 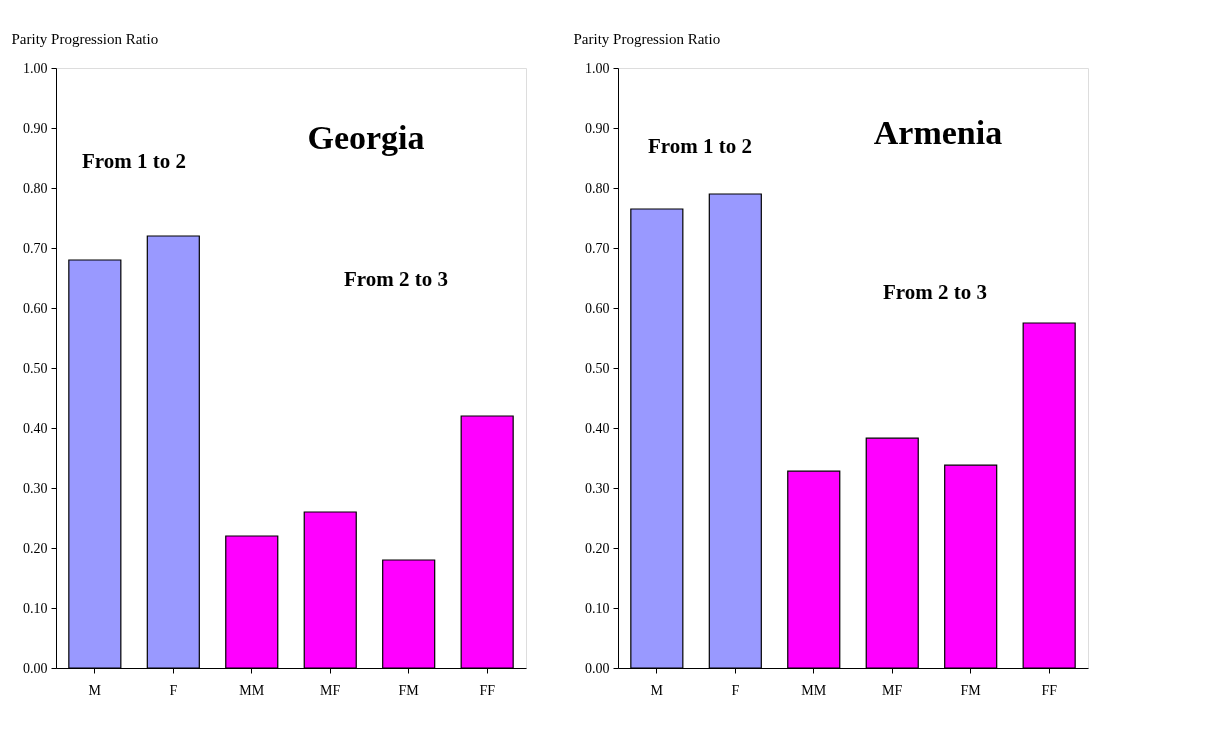 I want to click on annotation: Armenia, so click(x=938, y=132).